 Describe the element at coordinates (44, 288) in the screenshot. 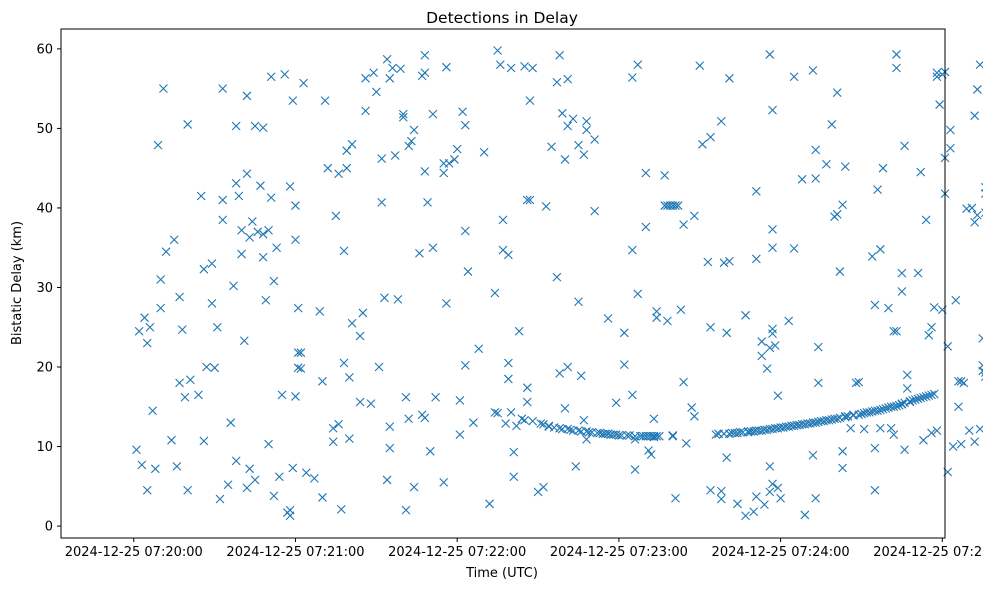

I see `y-tick-label: 30` at that location.